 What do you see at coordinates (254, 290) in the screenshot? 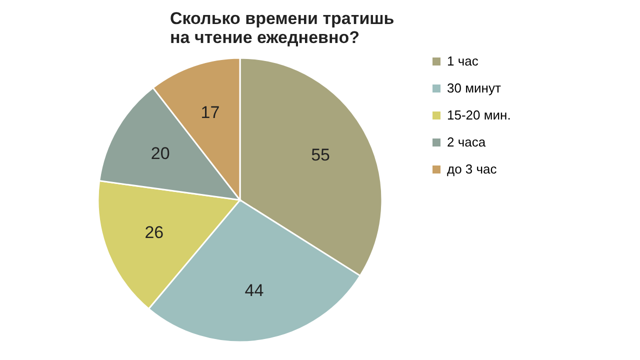
I see `data-label: 44` at bounding box center [254, 290].